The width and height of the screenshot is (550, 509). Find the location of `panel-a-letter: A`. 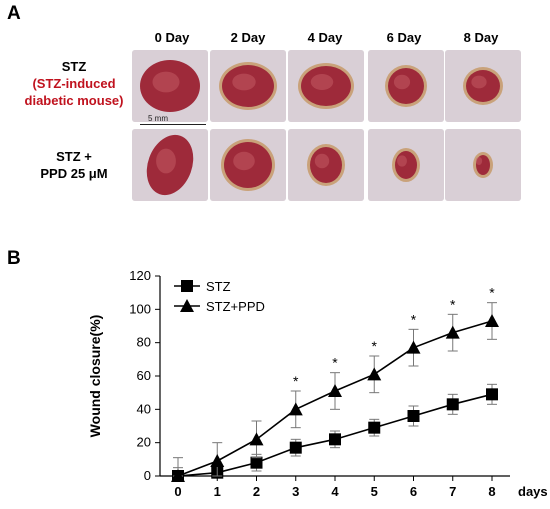

panel-a-letter: A is located at coordinates (14, 13).